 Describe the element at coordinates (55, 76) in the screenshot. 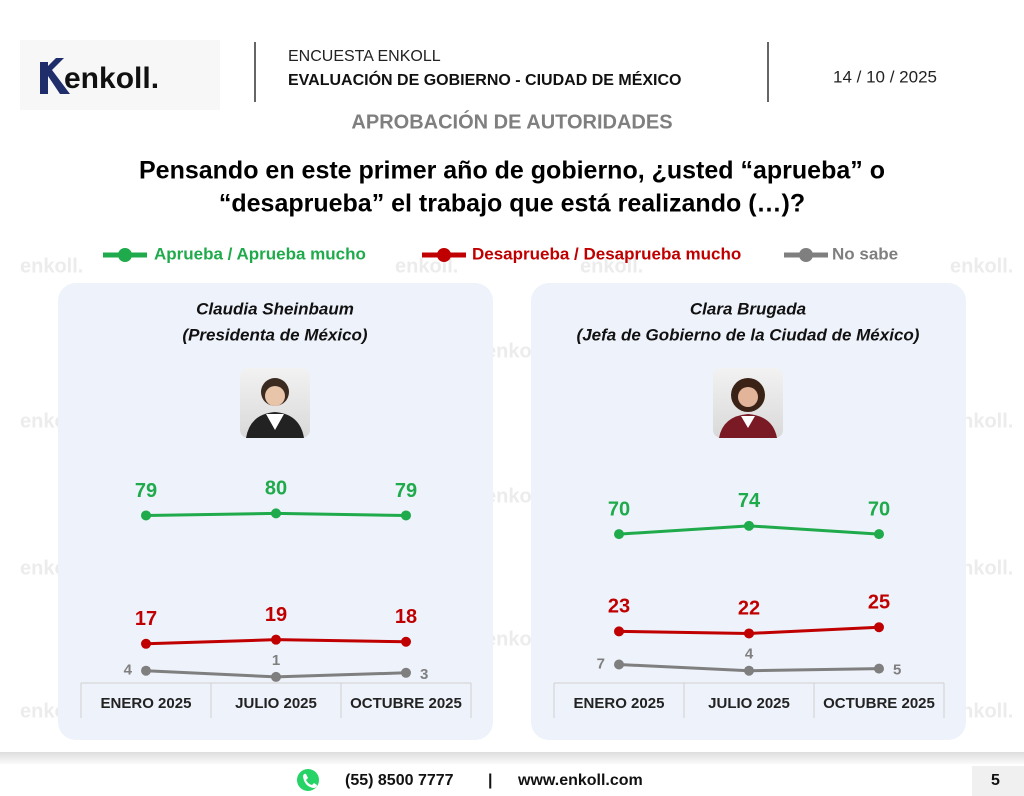

I see `logo-mark` at that location.